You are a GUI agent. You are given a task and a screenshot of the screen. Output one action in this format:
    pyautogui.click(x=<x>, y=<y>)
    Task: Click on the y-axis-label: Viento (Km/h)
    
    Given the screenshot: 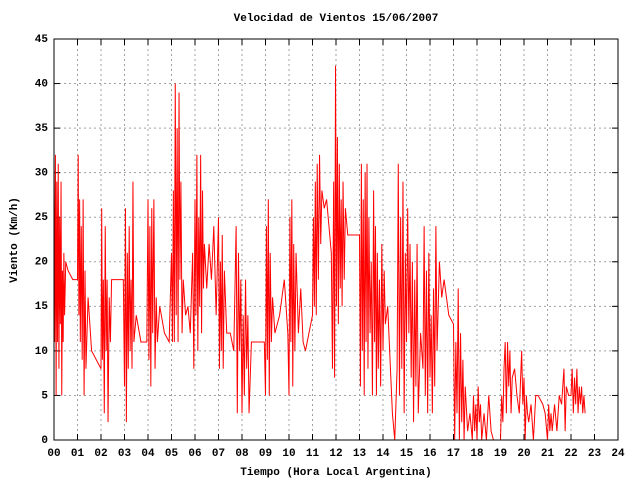 What is the action you would take?
    pyautogui.click(x=15, y=240)
    